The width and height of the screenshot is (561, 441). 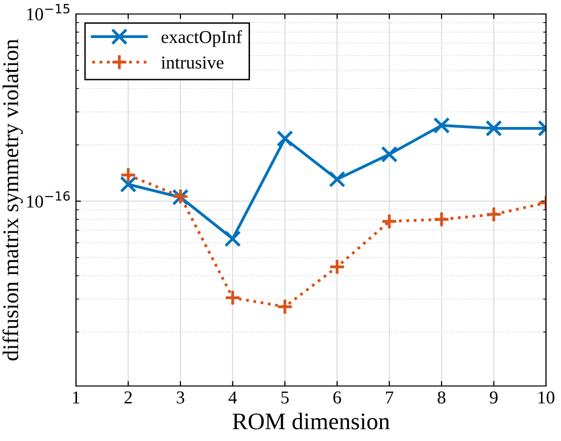 I want to click on x-tick-label: 6, so click(x=337, y=397).